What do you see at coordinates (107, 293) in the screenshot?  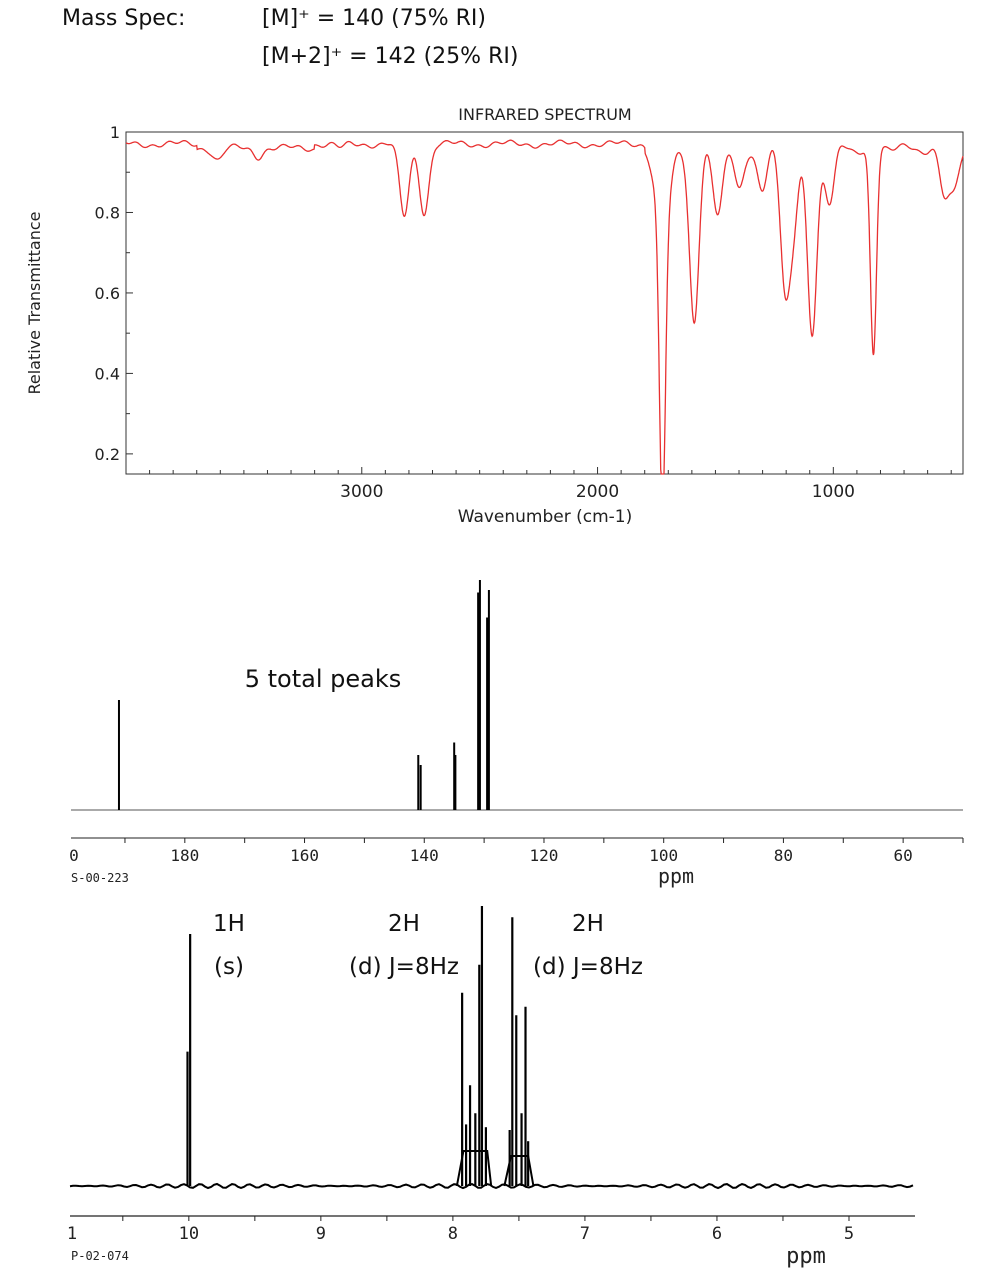 I see `ir-y-tick-label: 0.6` at bounding box center [107, 293].